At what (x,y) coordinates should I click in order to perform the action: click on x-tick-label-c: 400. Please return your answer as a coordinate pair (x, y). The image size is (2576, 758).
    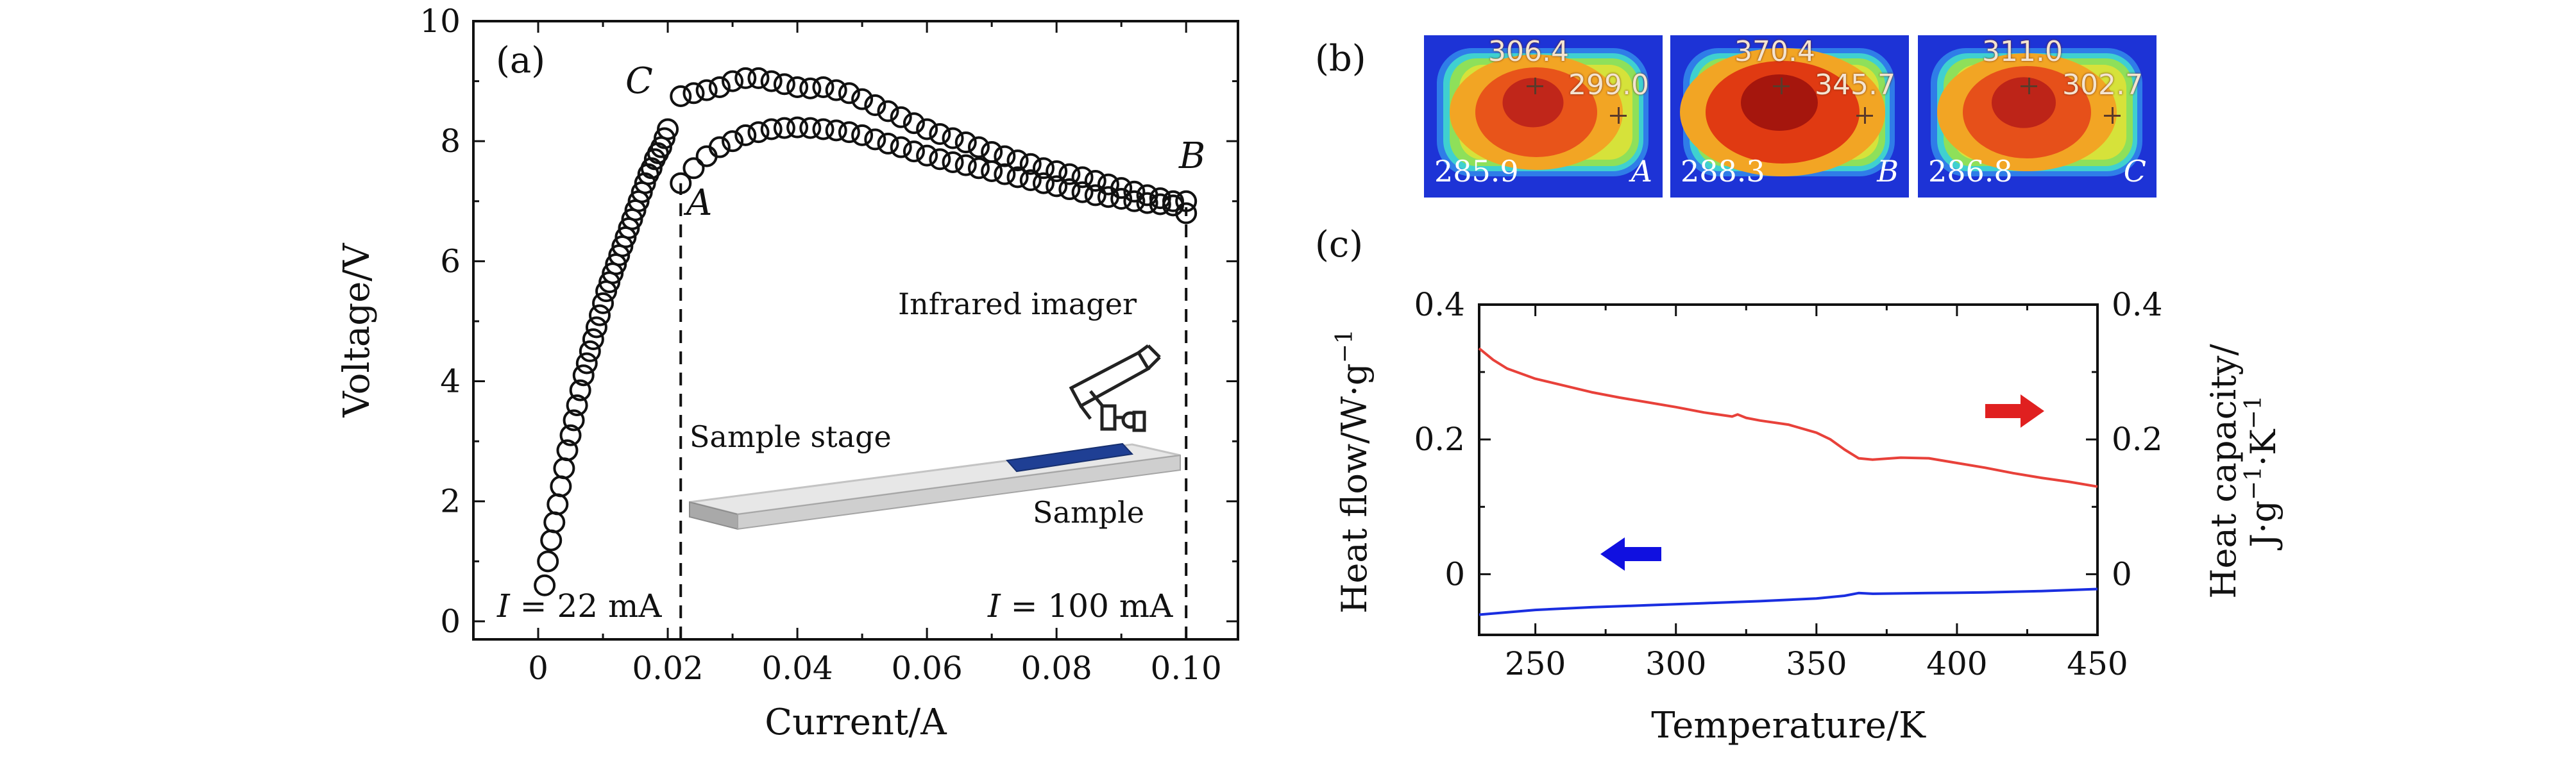
    Looking at the image, I should click on (1956, 663).